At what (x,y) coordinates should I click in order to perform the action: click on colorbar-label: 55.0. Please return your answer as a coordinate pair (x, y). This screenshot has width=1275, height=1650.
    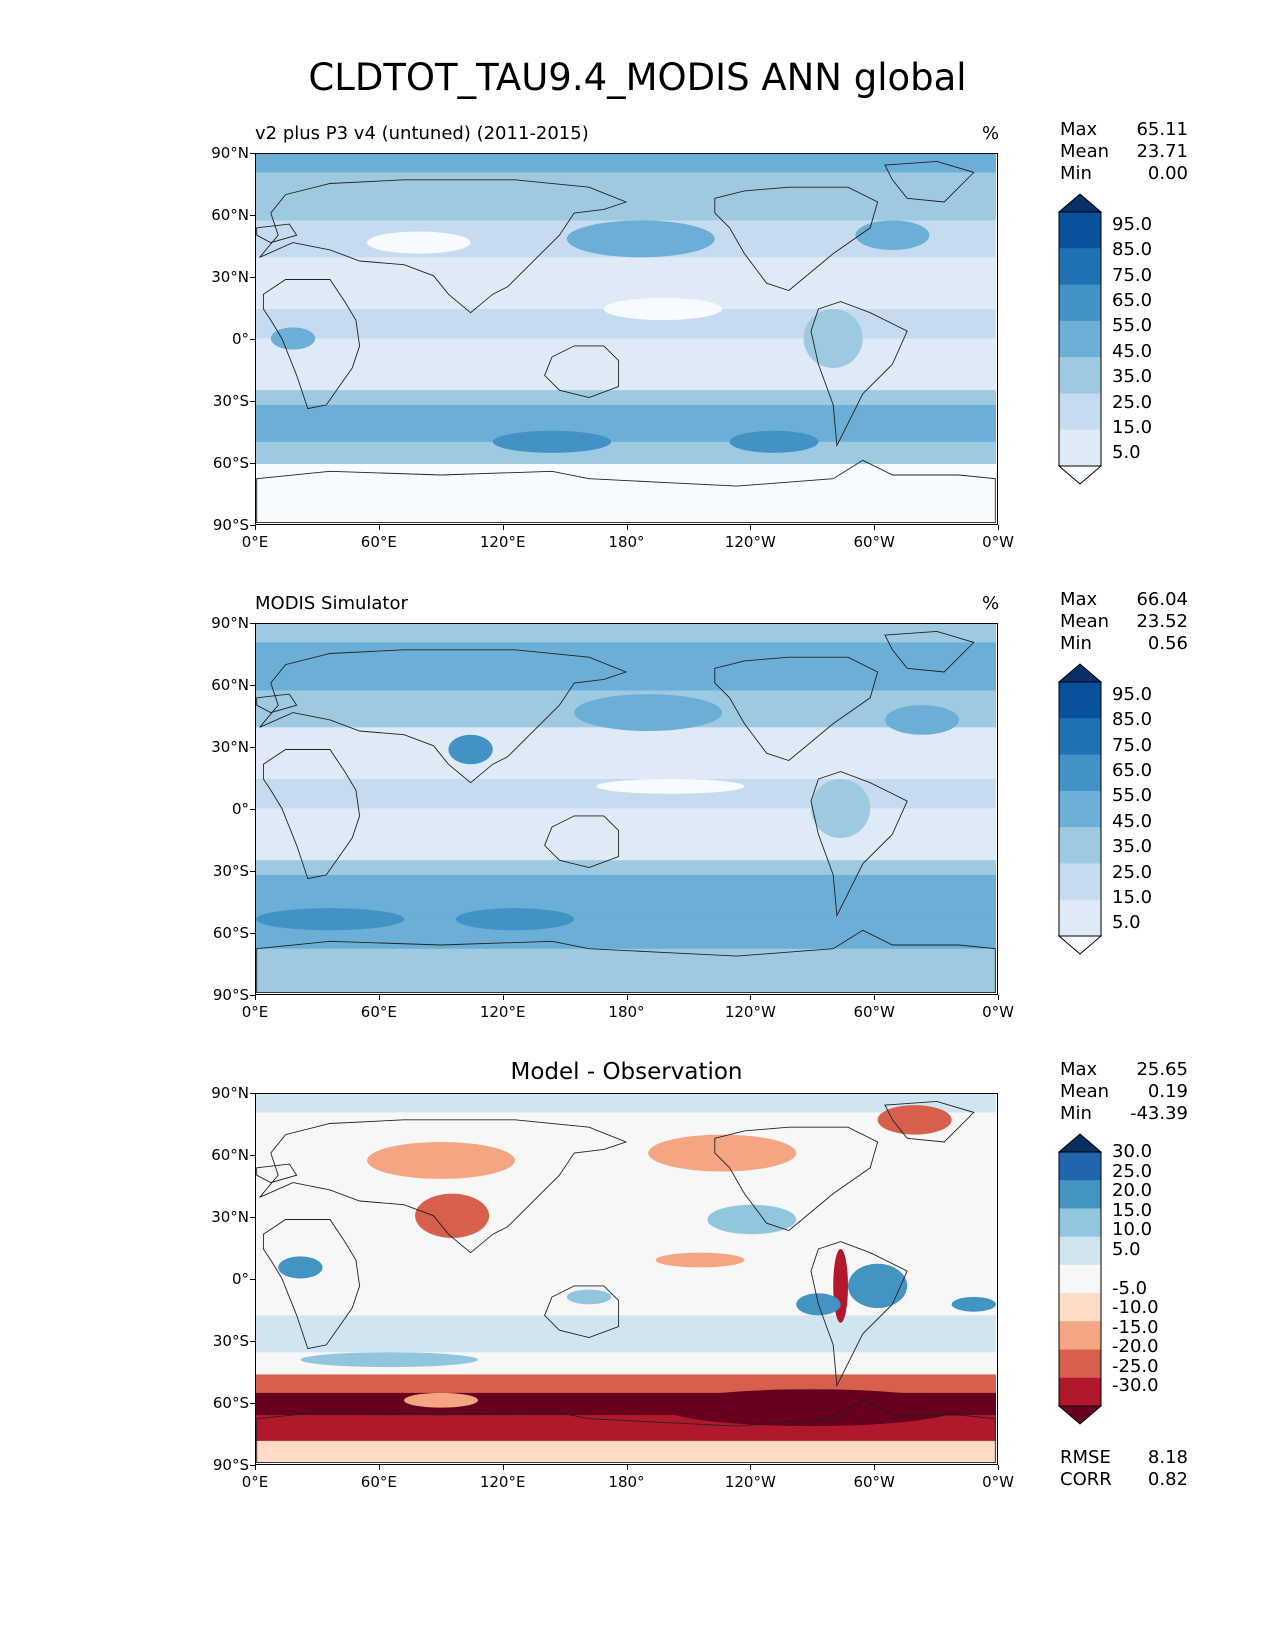
    Looking at the image, I should click on (1132, 796).